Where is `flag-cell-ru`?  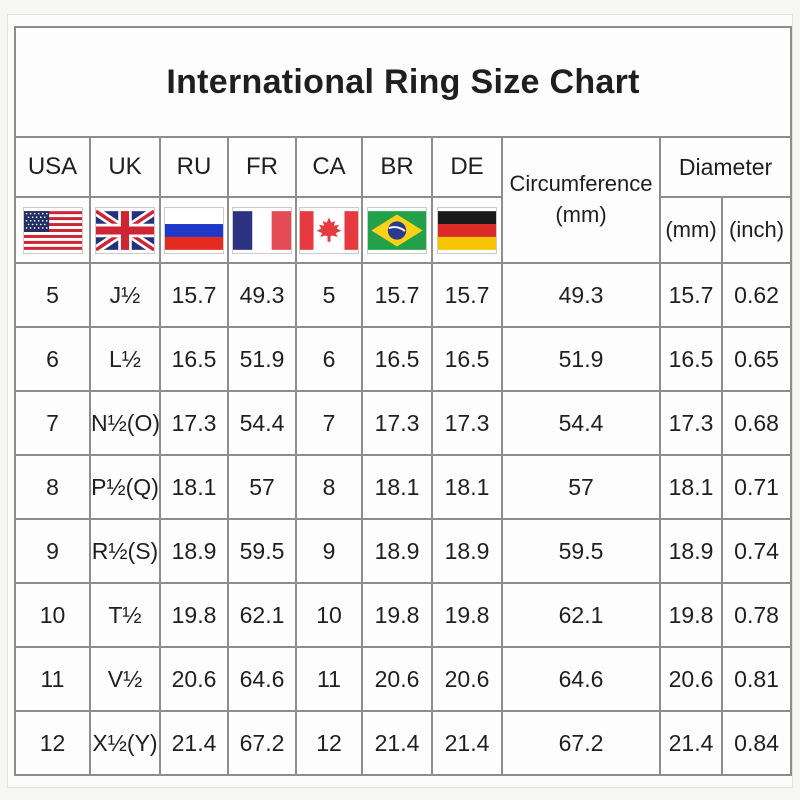
flag-cell-ru is located at coordinates (194, 230).